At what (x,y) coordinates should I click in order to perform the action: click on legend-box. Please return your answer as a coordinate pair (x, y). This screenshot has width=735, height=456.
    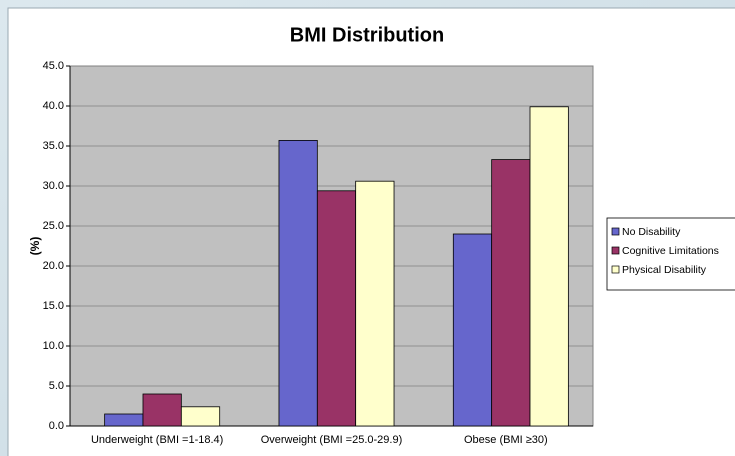
    Looking at the image, I should click on (670, 254).